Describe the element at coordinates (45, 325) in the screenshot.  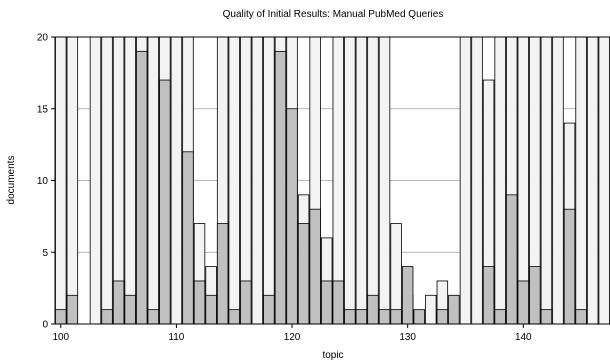
I see `y-tick-label: 0` at that location.